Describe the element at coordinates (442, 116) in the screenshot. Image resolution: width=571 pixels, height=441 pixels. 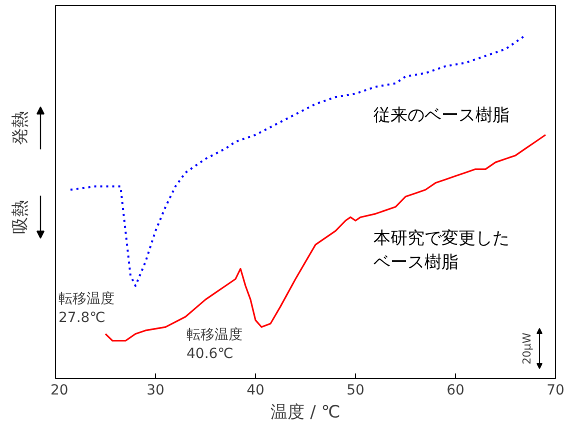
I see `series-label: 従来のベース樹脂` at that location.